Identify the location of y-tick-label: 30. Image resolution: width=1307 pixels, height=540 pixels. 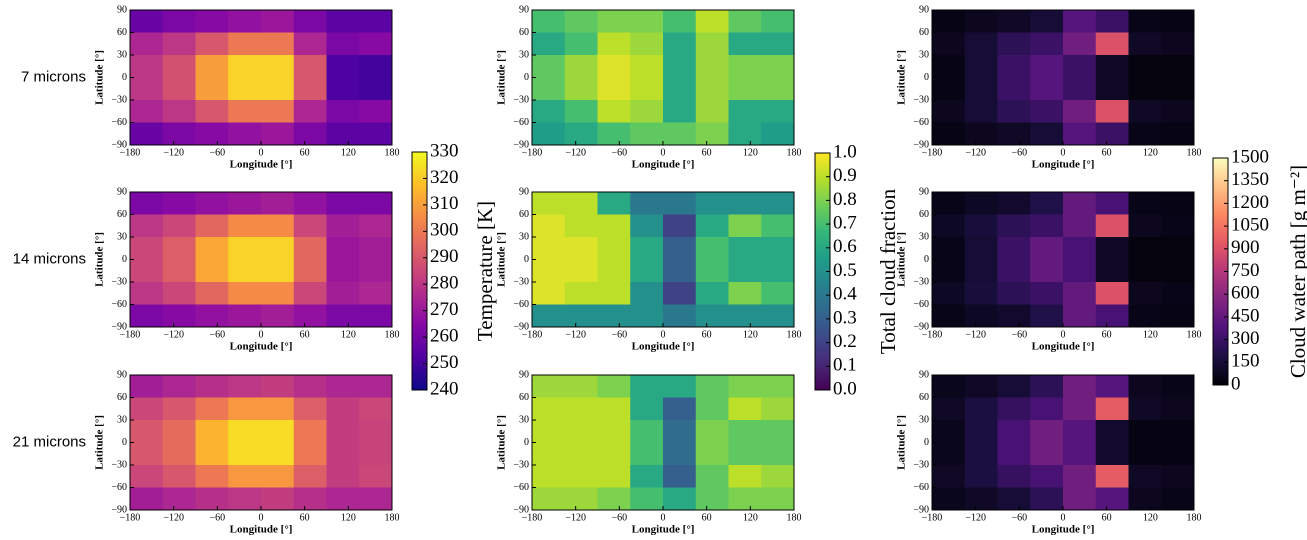
(122, 236).